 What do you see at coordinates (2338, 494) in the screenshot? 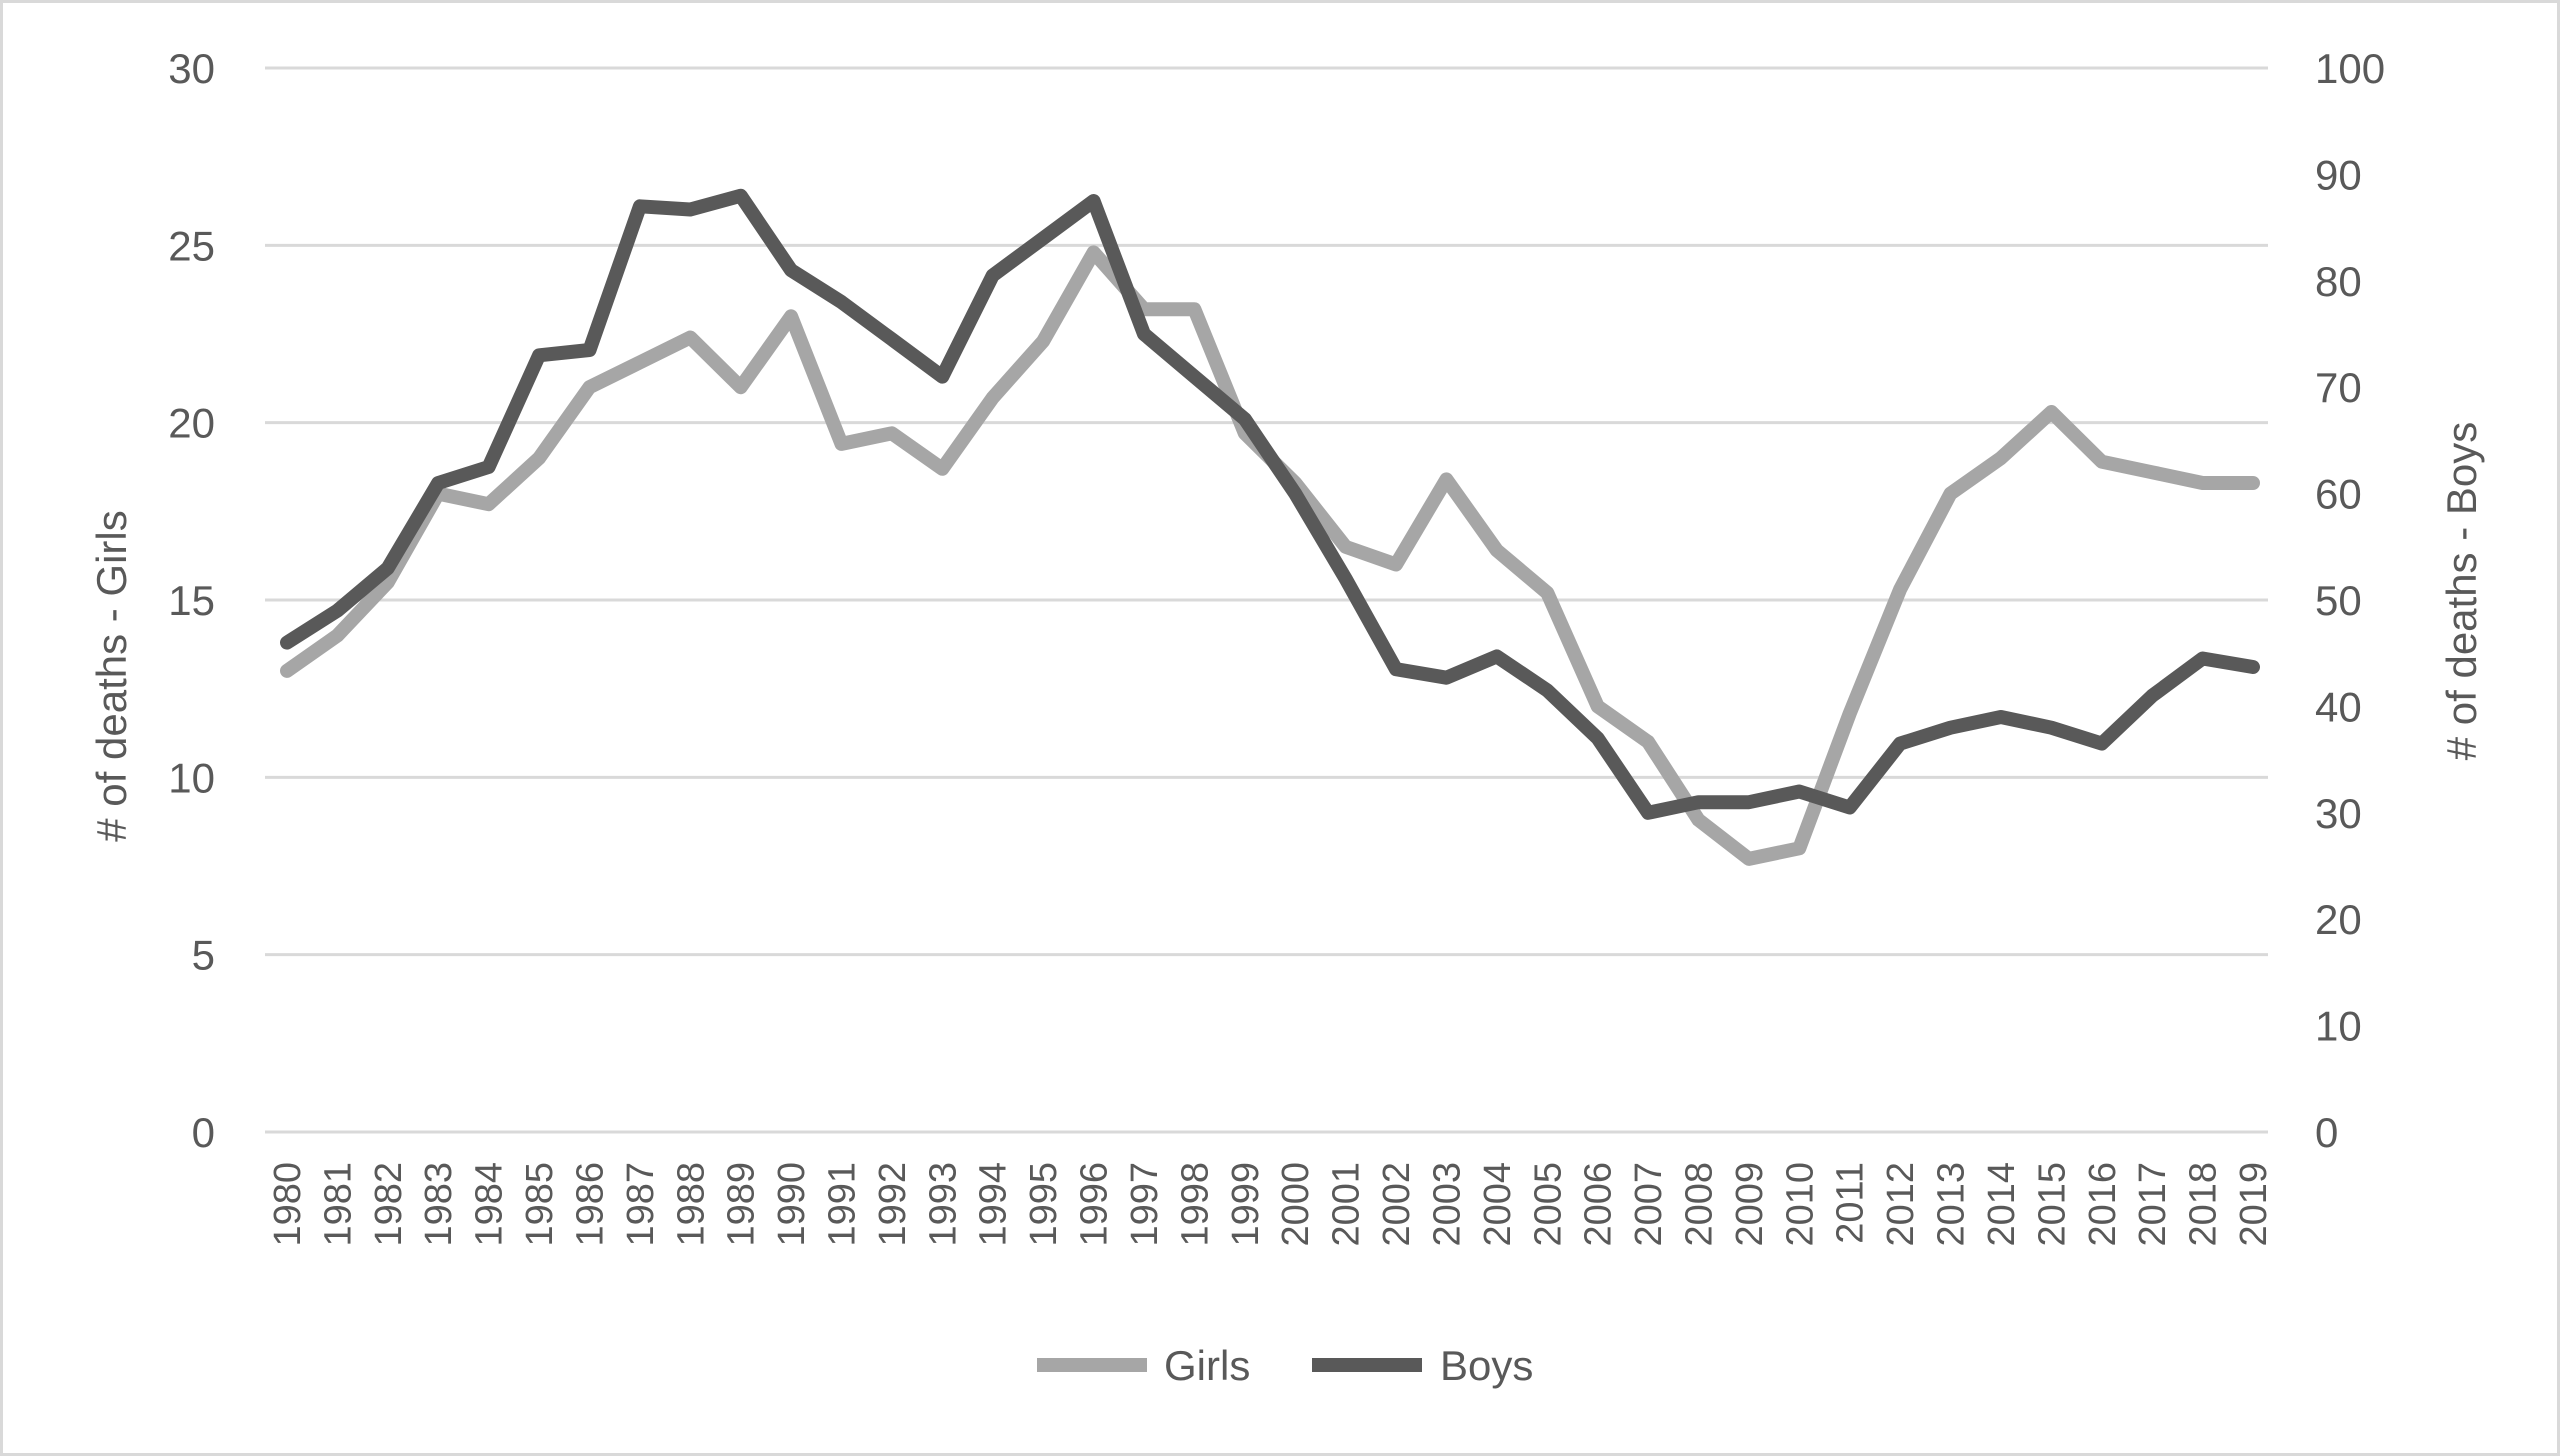
I see `right-tick-60: 60` at bounding box center [2338, 494].